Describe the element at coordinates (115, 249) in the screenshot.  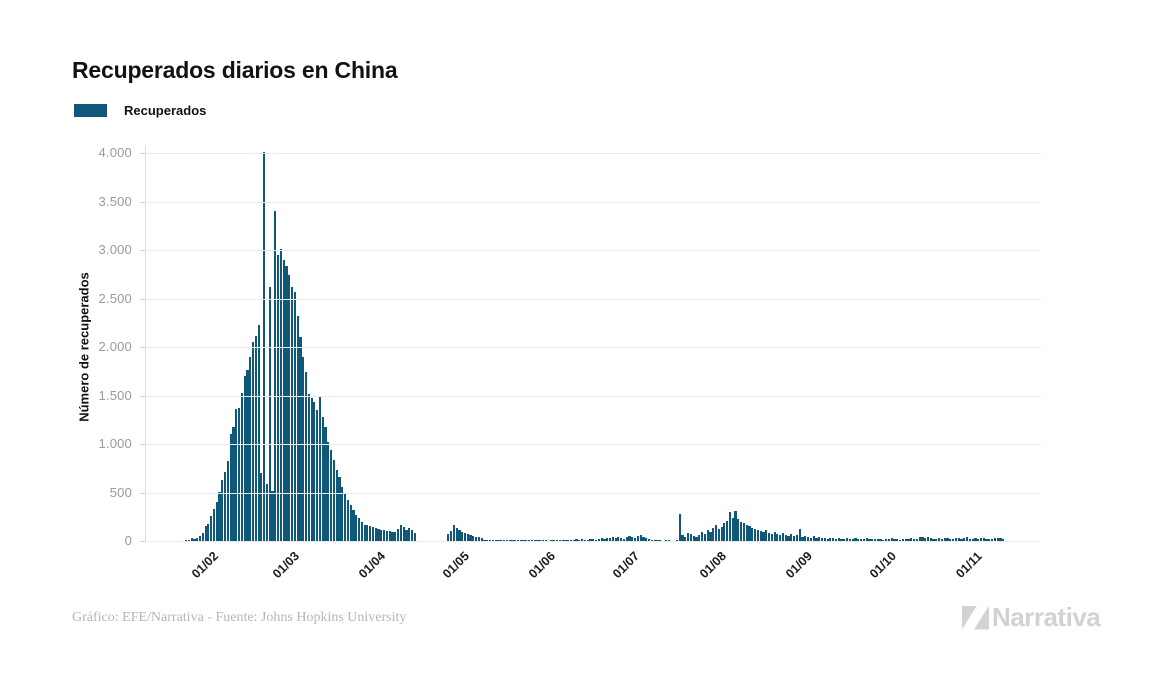
I see `y-tick-label: 3.000` at that location.